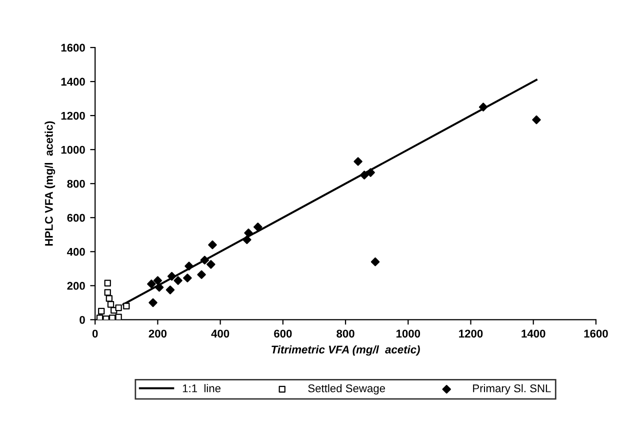  Describe the element at coordinates (76, 184) in the screenshot. I see `y-tick-label: 800` at that location.